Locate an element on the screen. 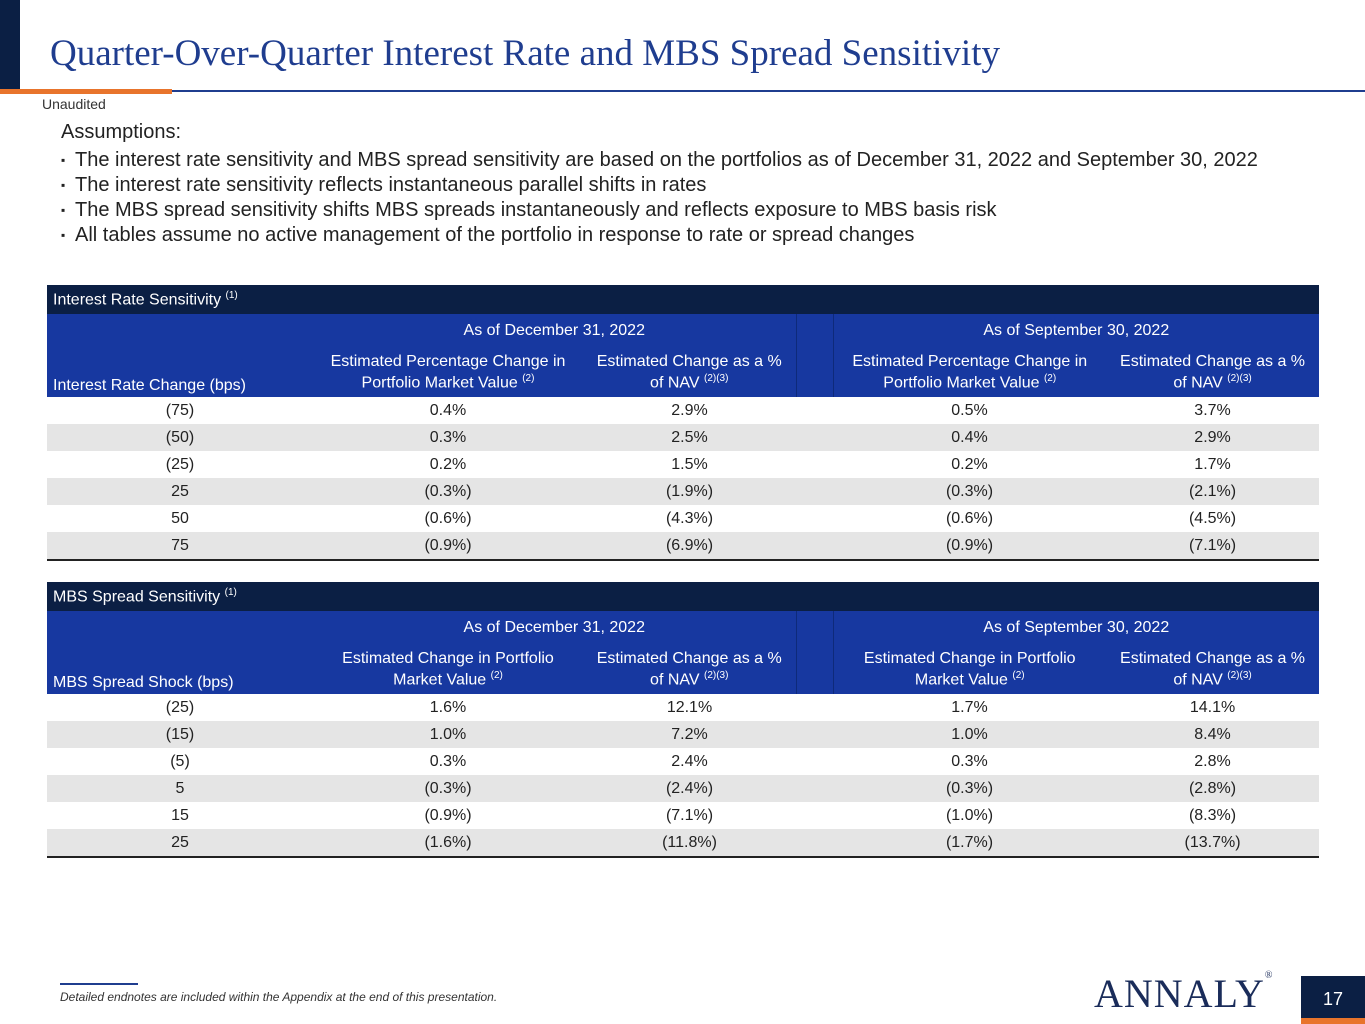 This screenshot has width=1365, height=1024. left-accent-bar is located at coordinates (10, 45).